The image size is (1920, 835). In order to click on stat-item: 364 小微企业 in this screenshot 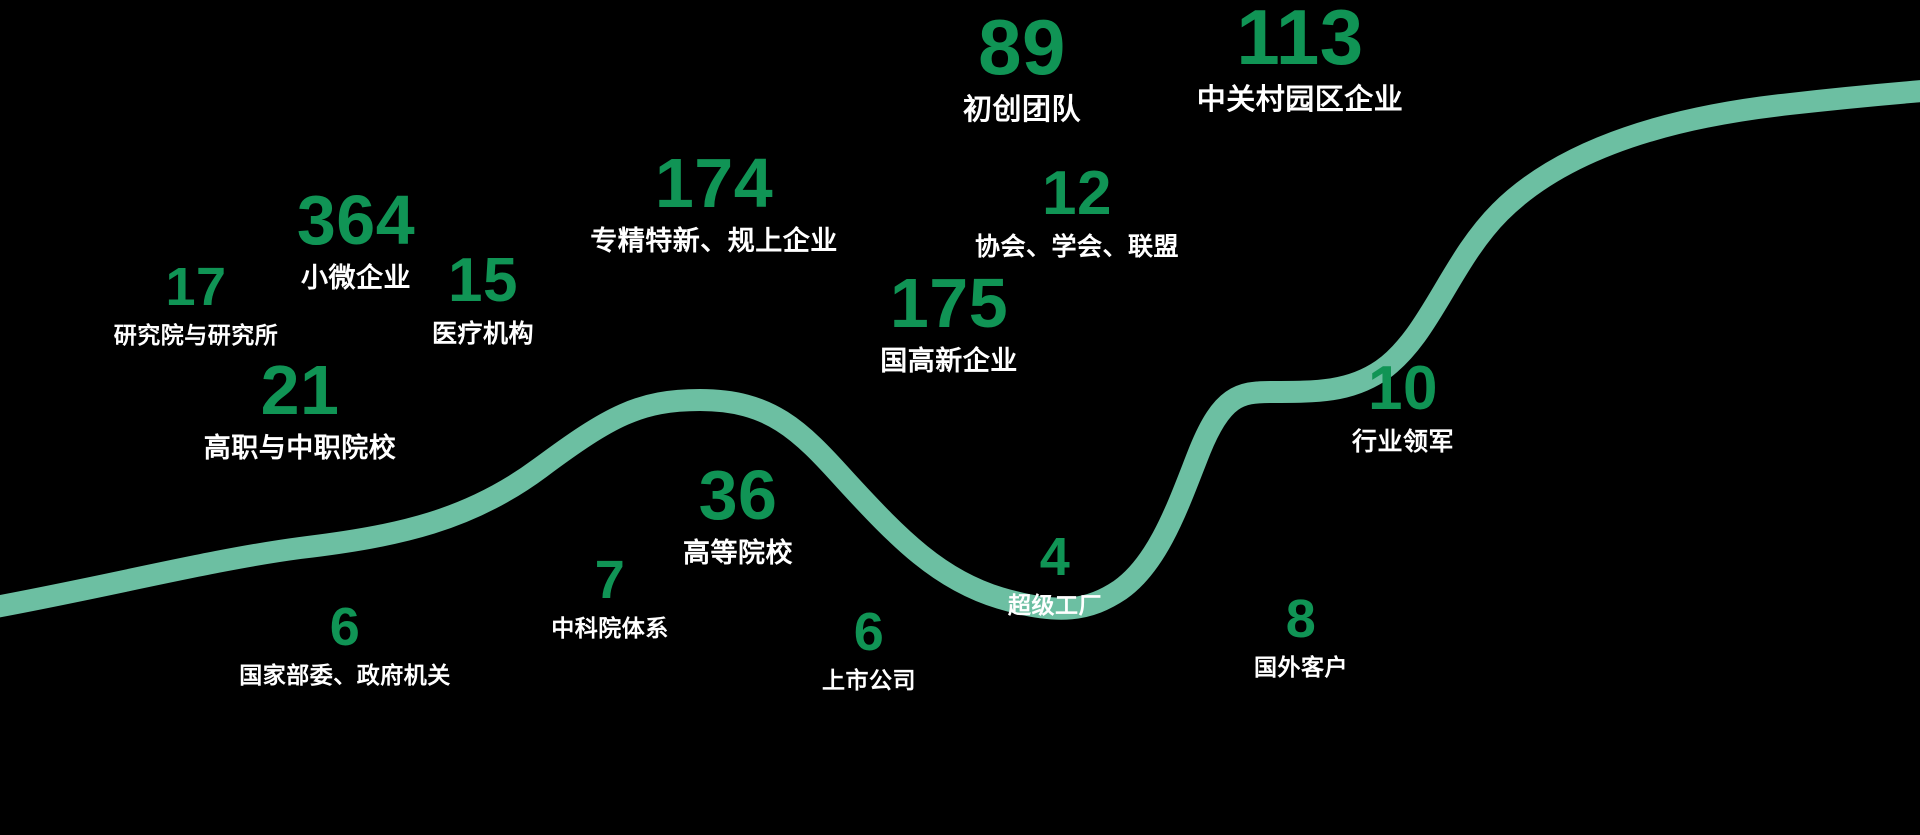, I will do `click(356, 238)`.